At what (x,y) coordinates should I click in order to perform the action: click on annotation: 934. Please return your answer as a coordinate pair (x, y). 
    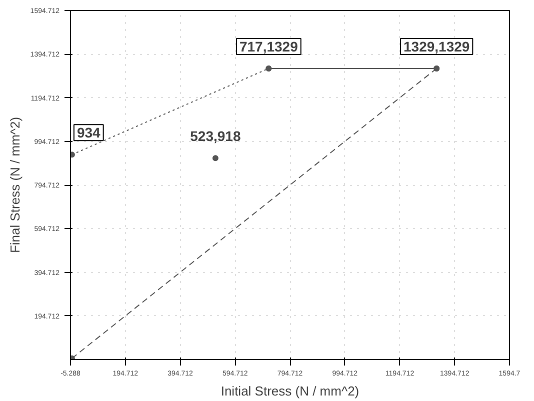
    Looking at the image, I should click on (88, 132).